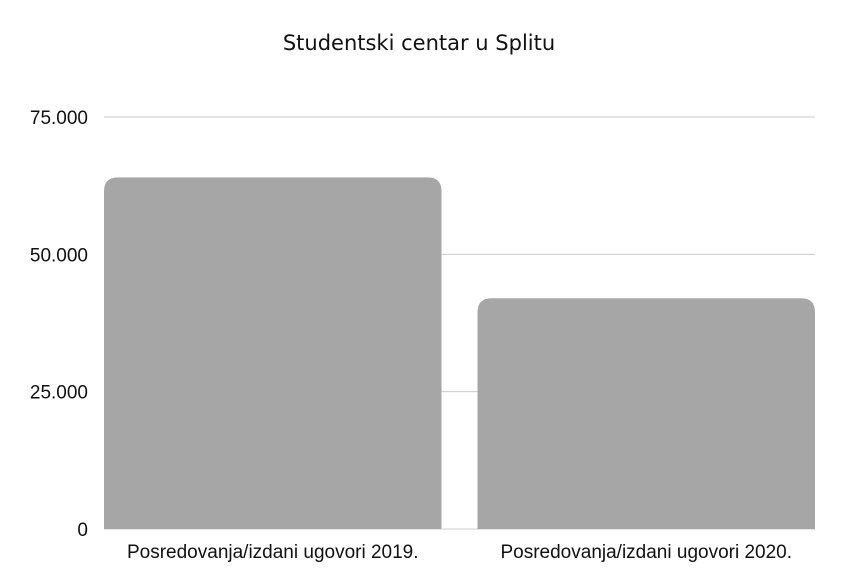 This screenshot has width=843, height=579. Describe the element at coordinates (59, 324) in the screenshot. I see `y-axis-ticks: 0 25.000 50.000 75.000` at that location.